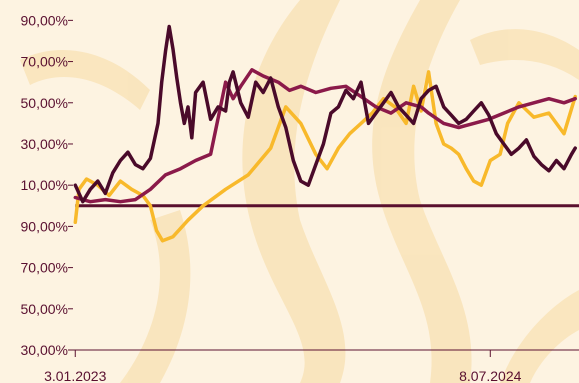 This screenshot has width=579, height=383. Describe the element at coordinates (44, 185) in the screenshot. I see `y-tick-label: 10,00%` at that location.